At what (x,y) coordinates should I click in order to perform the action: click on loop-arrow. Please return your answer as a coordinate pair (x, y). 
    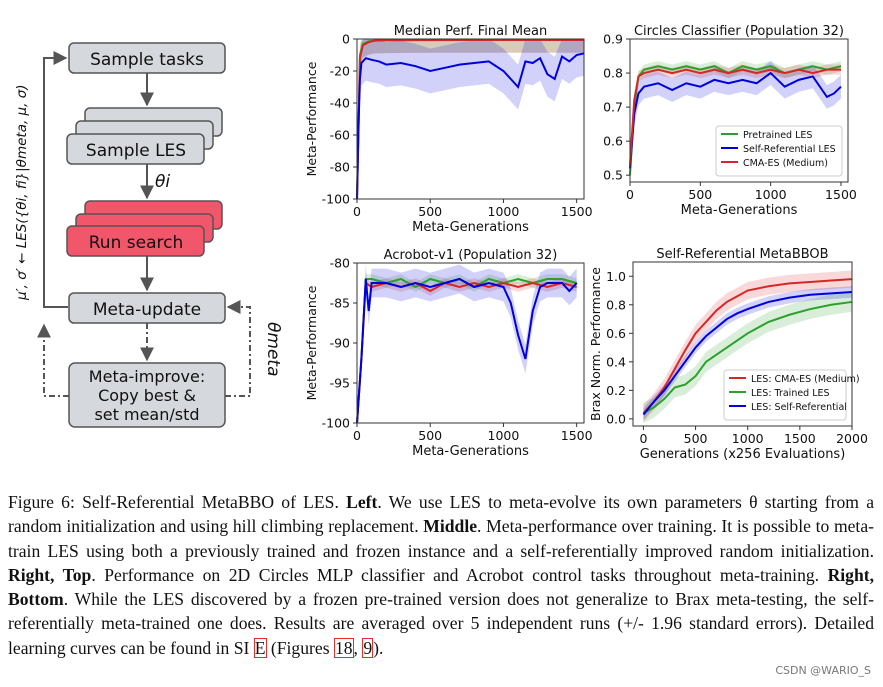
    Looking at the image, I should click on (55, 179).